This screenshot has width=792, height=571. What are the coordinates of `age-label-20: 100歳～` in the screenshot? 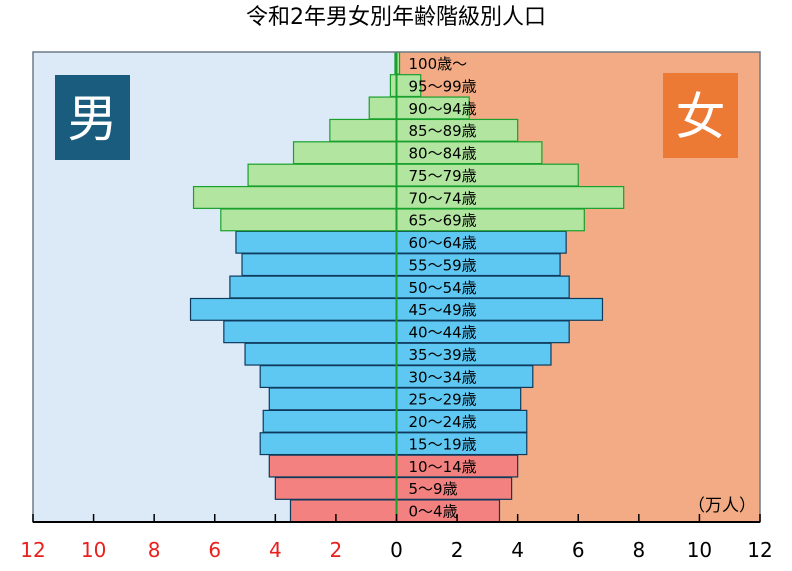 It's located at (438, 64).